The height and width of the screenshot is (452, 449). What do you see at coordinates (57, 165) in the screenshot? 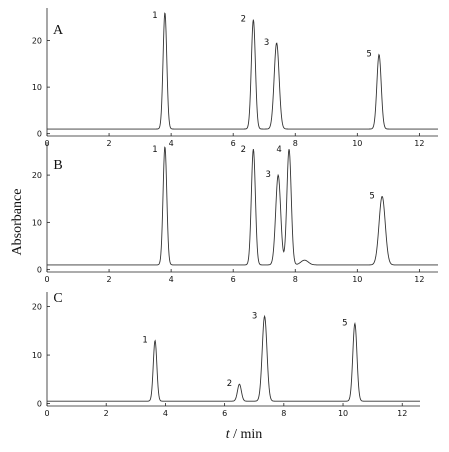
I see `panel-letter: B` at bounding box center [57, 165].